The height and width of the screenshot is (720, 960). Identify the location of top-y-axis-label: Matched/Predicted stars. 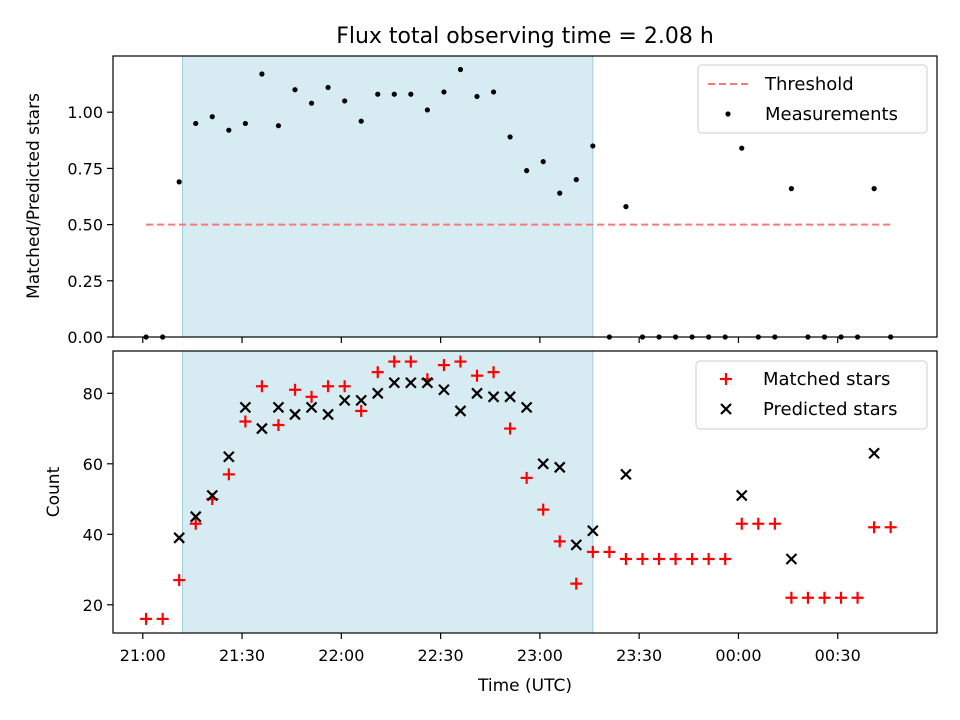
(34, 196).